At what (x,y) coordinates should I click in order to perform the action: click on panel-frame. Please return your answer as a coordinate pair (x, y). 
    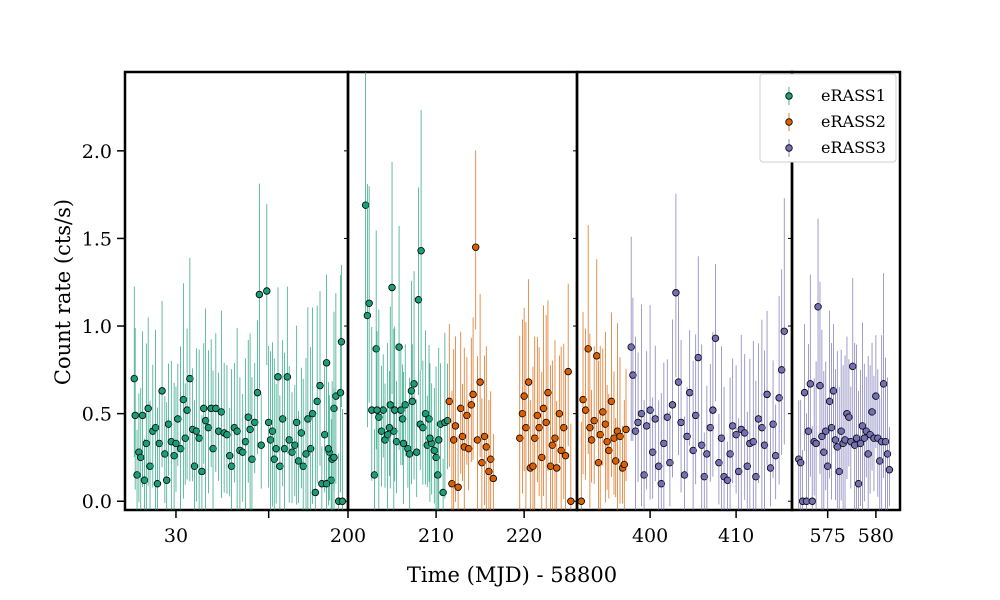
    Looking at the image, I should click on (846, 291).